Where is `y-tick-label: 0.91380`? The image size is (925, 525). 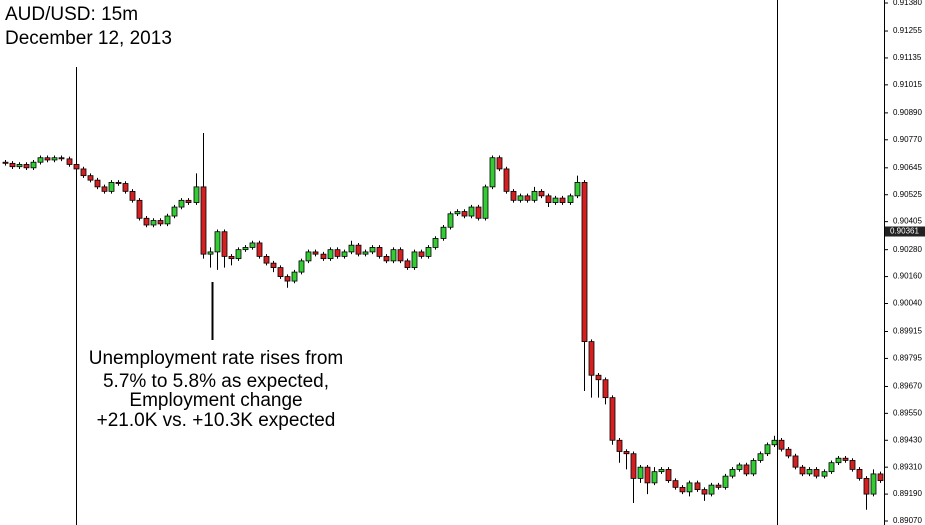
y-tick-label: 0.91380 is located at coordinates (907, 3).